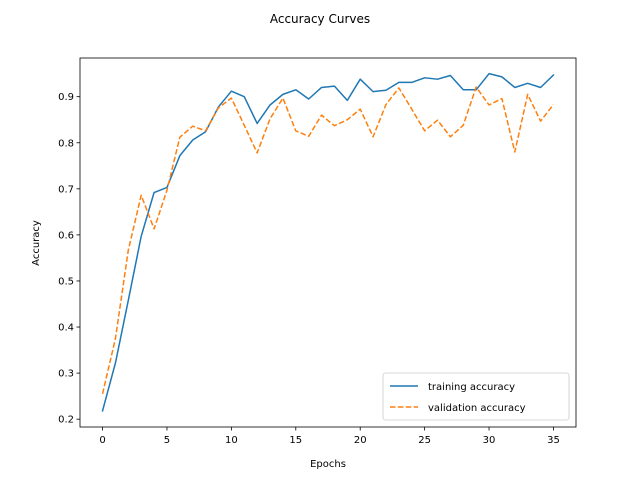 This screenshot has height=480, width=640. Describe the element at coordinates (66, 235) in the screenshot. I see `y-tick-label: 0.6` at that location.